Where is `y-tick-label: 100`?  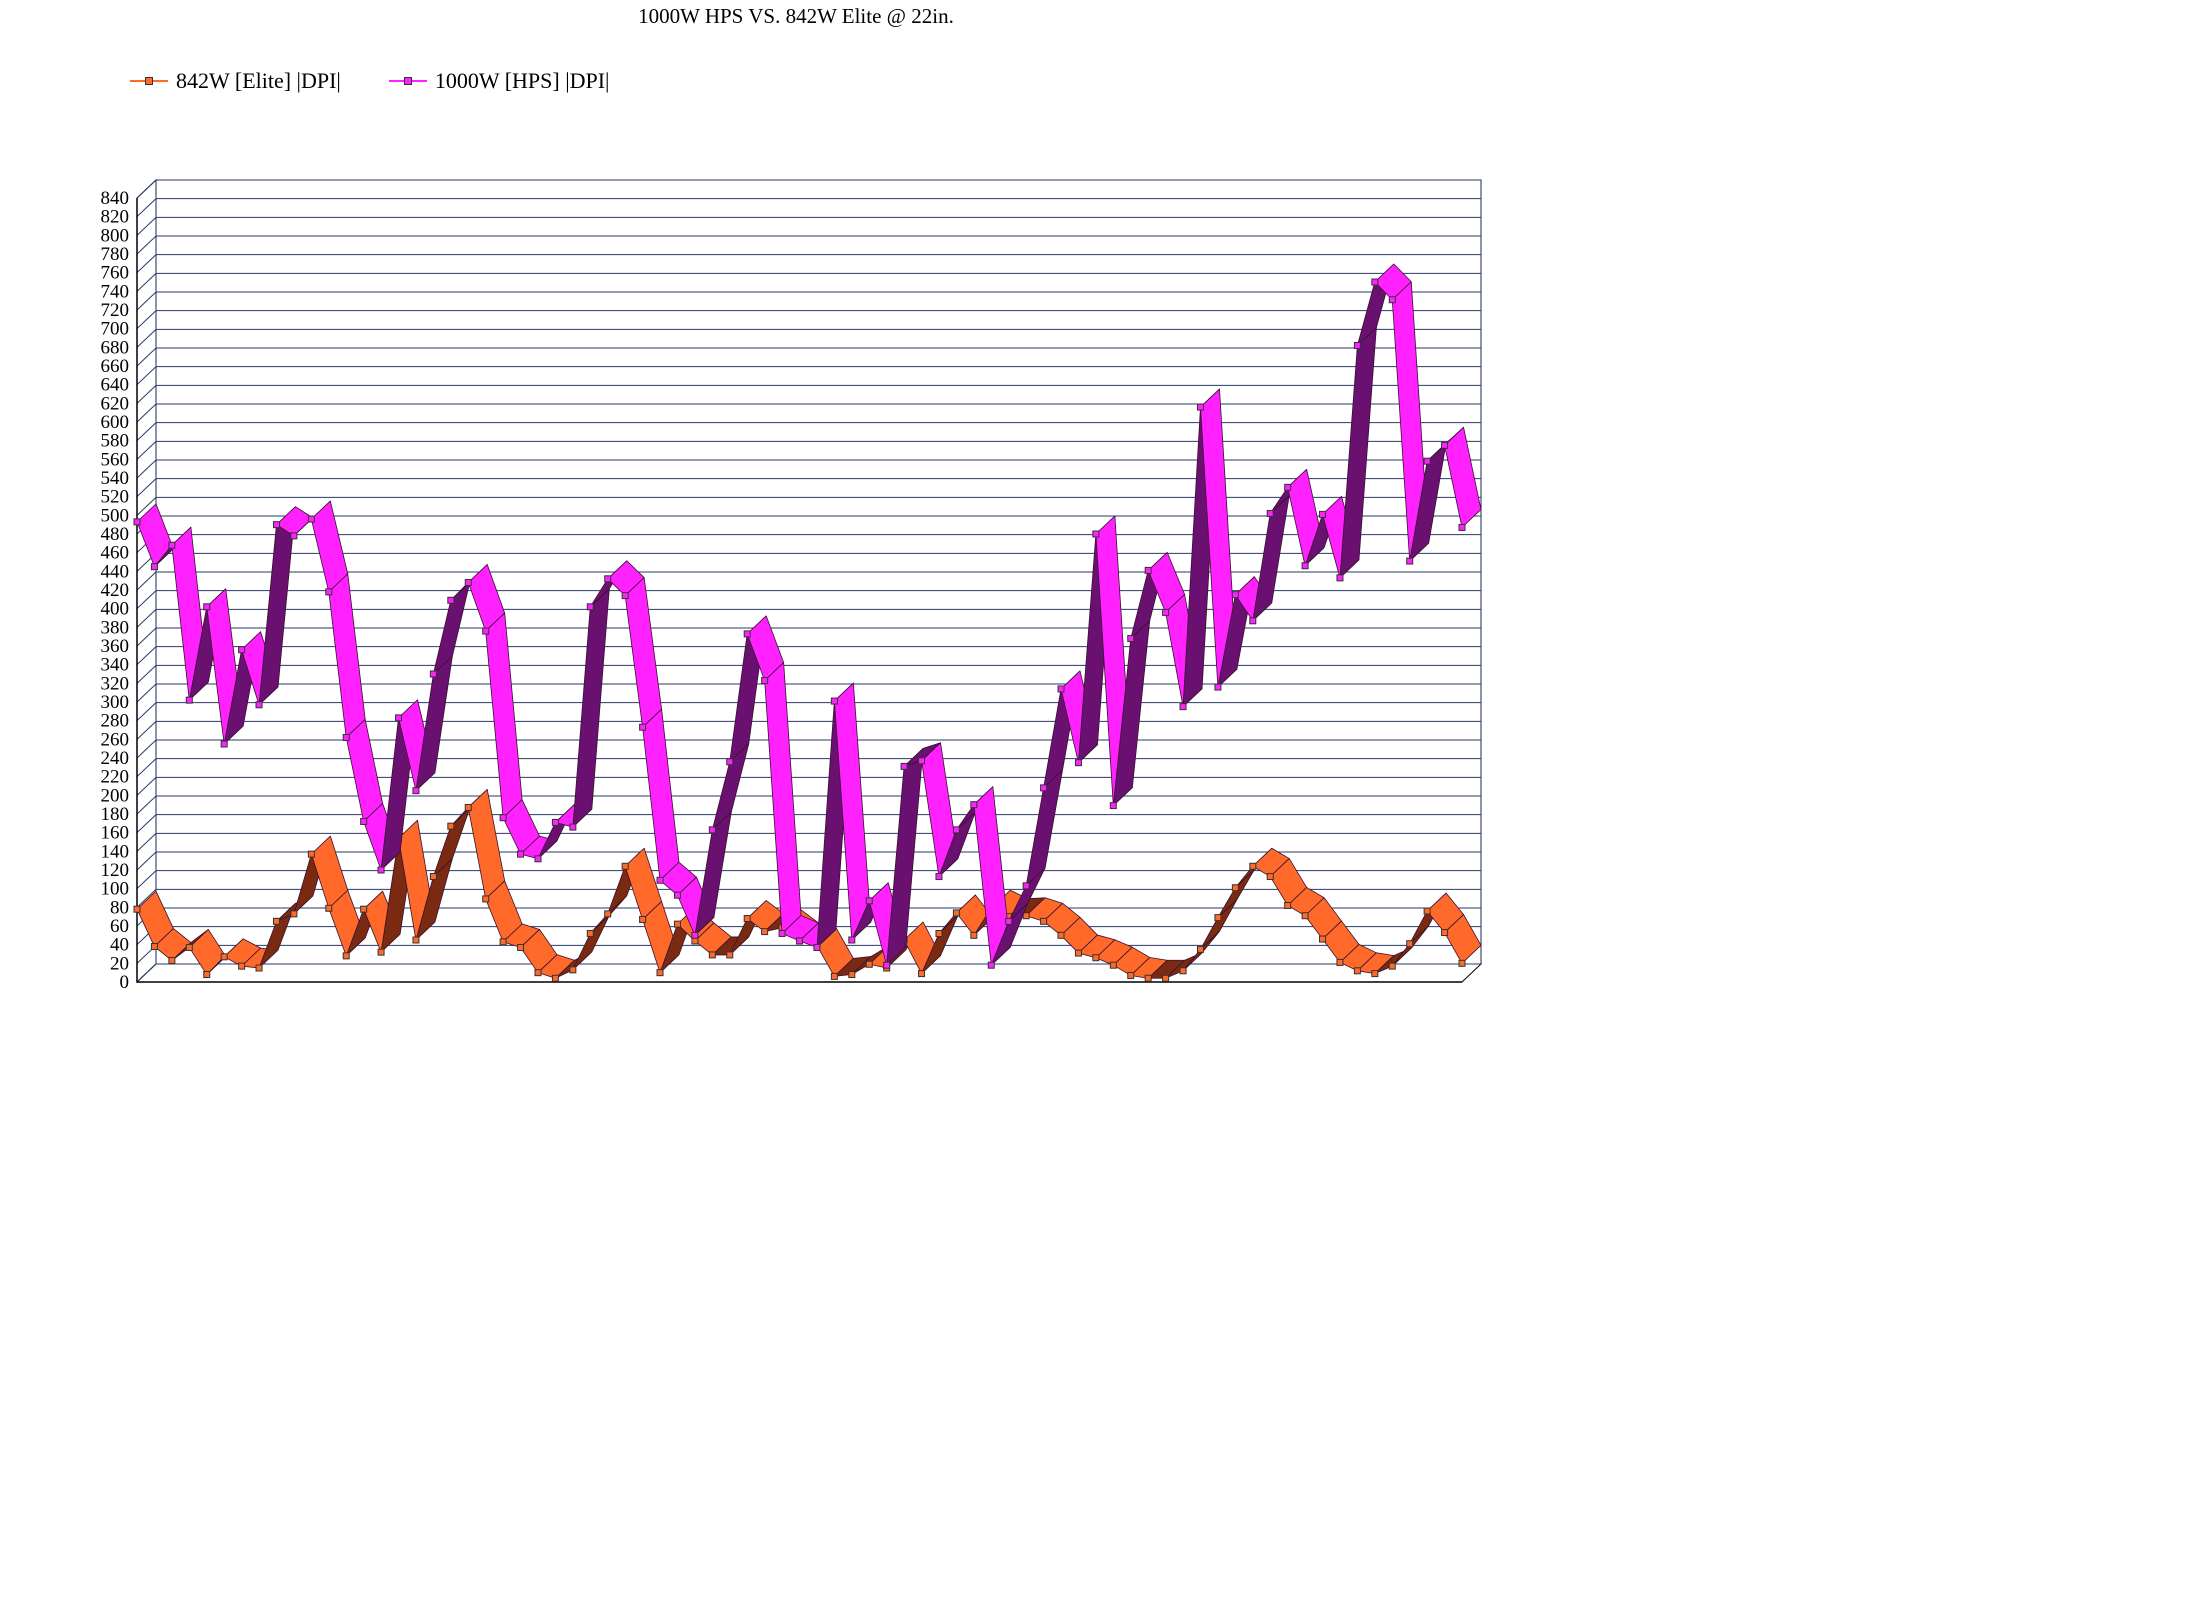 y-tick-label: 100 is located at coordinates (115, 889).